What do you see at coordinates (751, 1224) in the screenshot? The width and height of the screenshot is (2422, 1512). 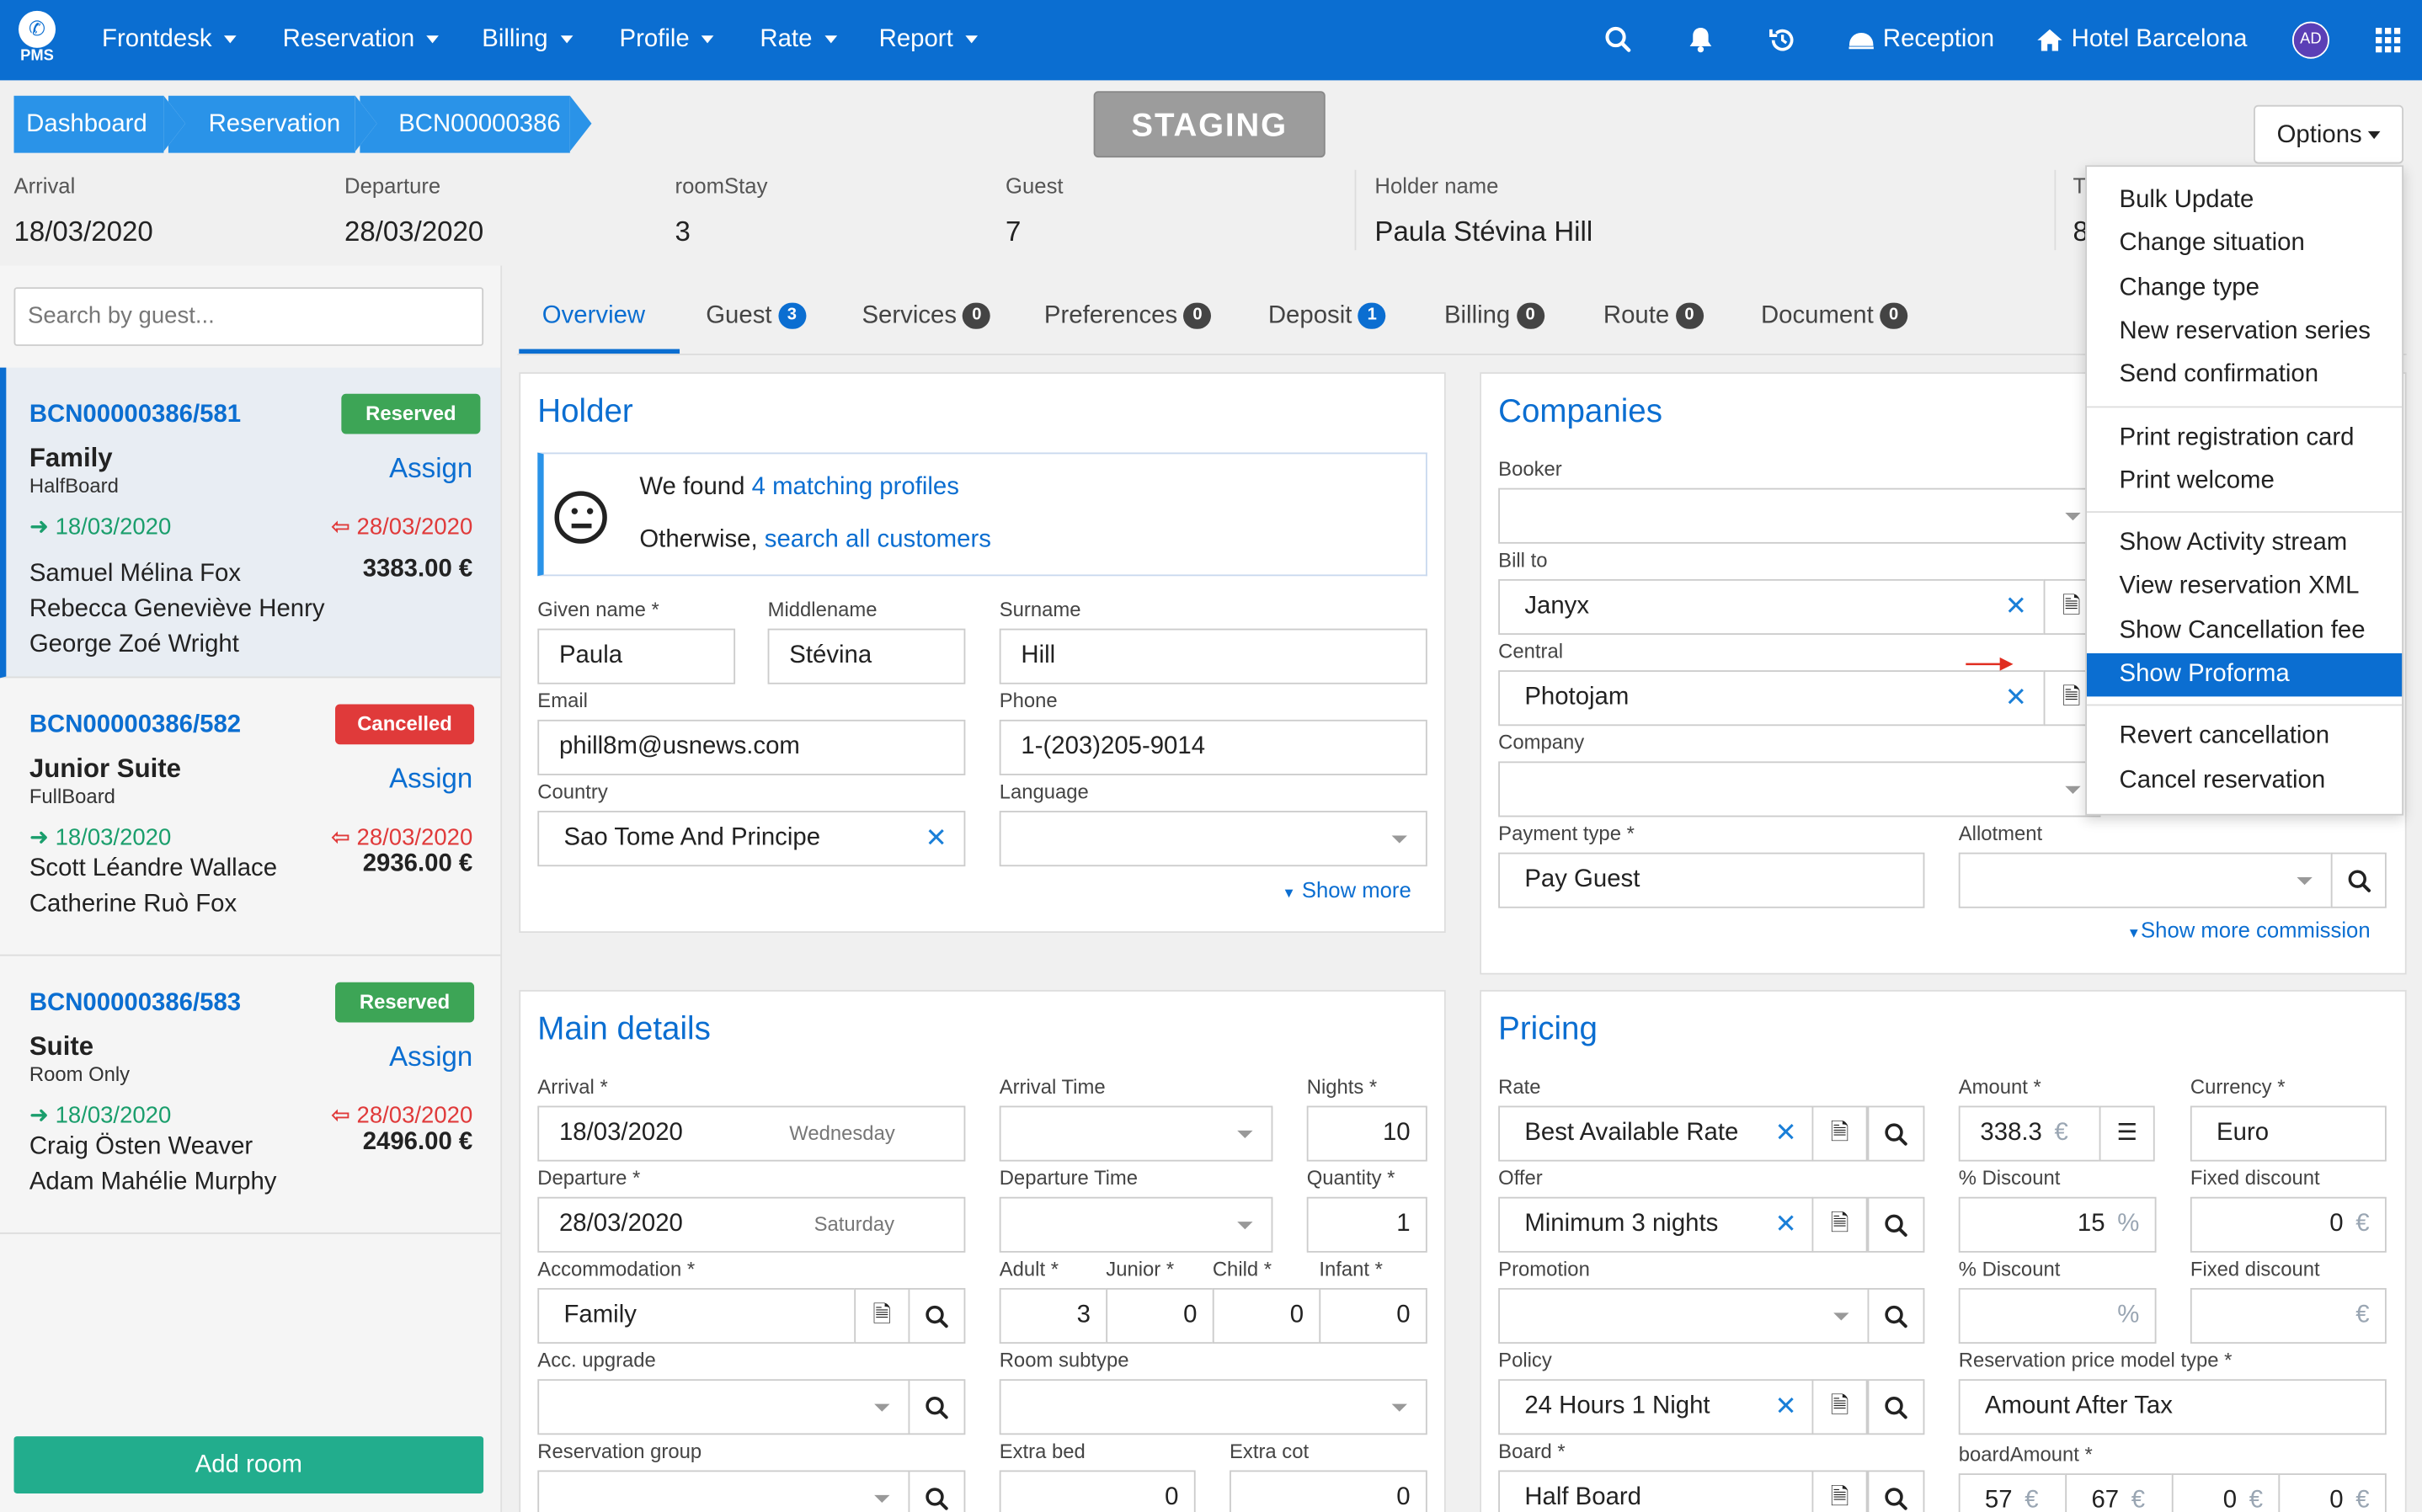 I see `md-departure-input: 28/03/2020 Saturday` at bounding box center [751, 1224].